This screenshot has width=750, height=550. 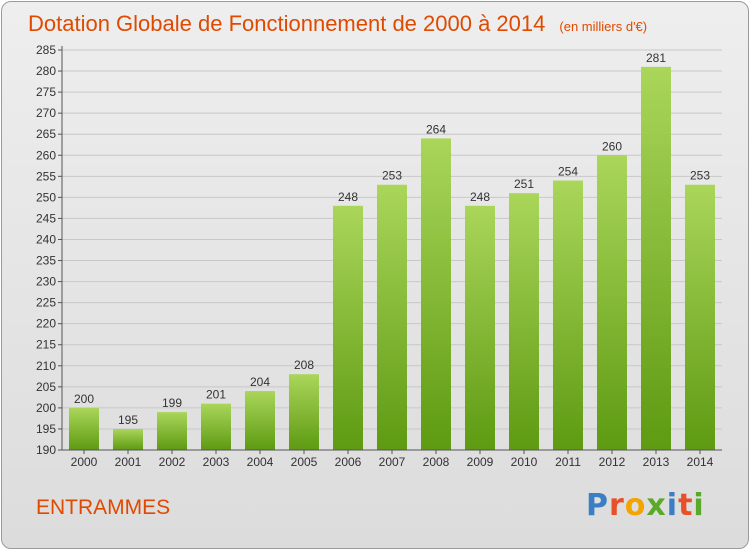 I want to click on data-label: 260, so click(x=612, y=146).